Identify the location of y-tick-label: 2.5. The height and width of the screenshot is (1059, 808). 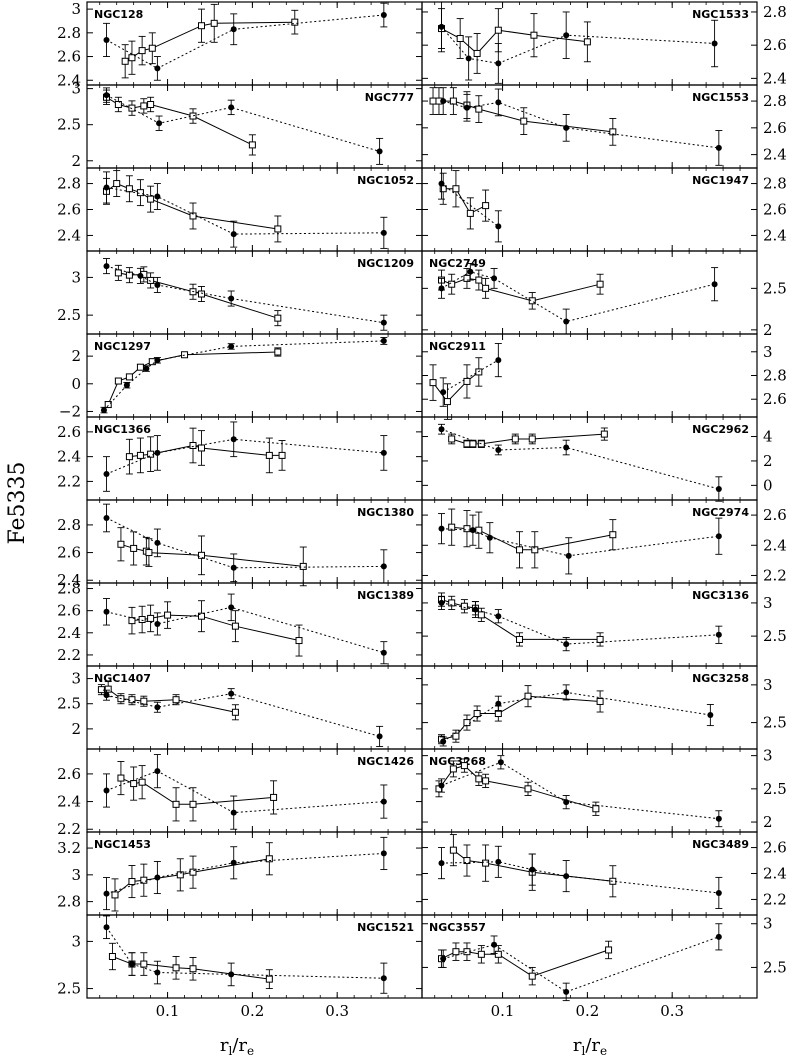
(775, 636).